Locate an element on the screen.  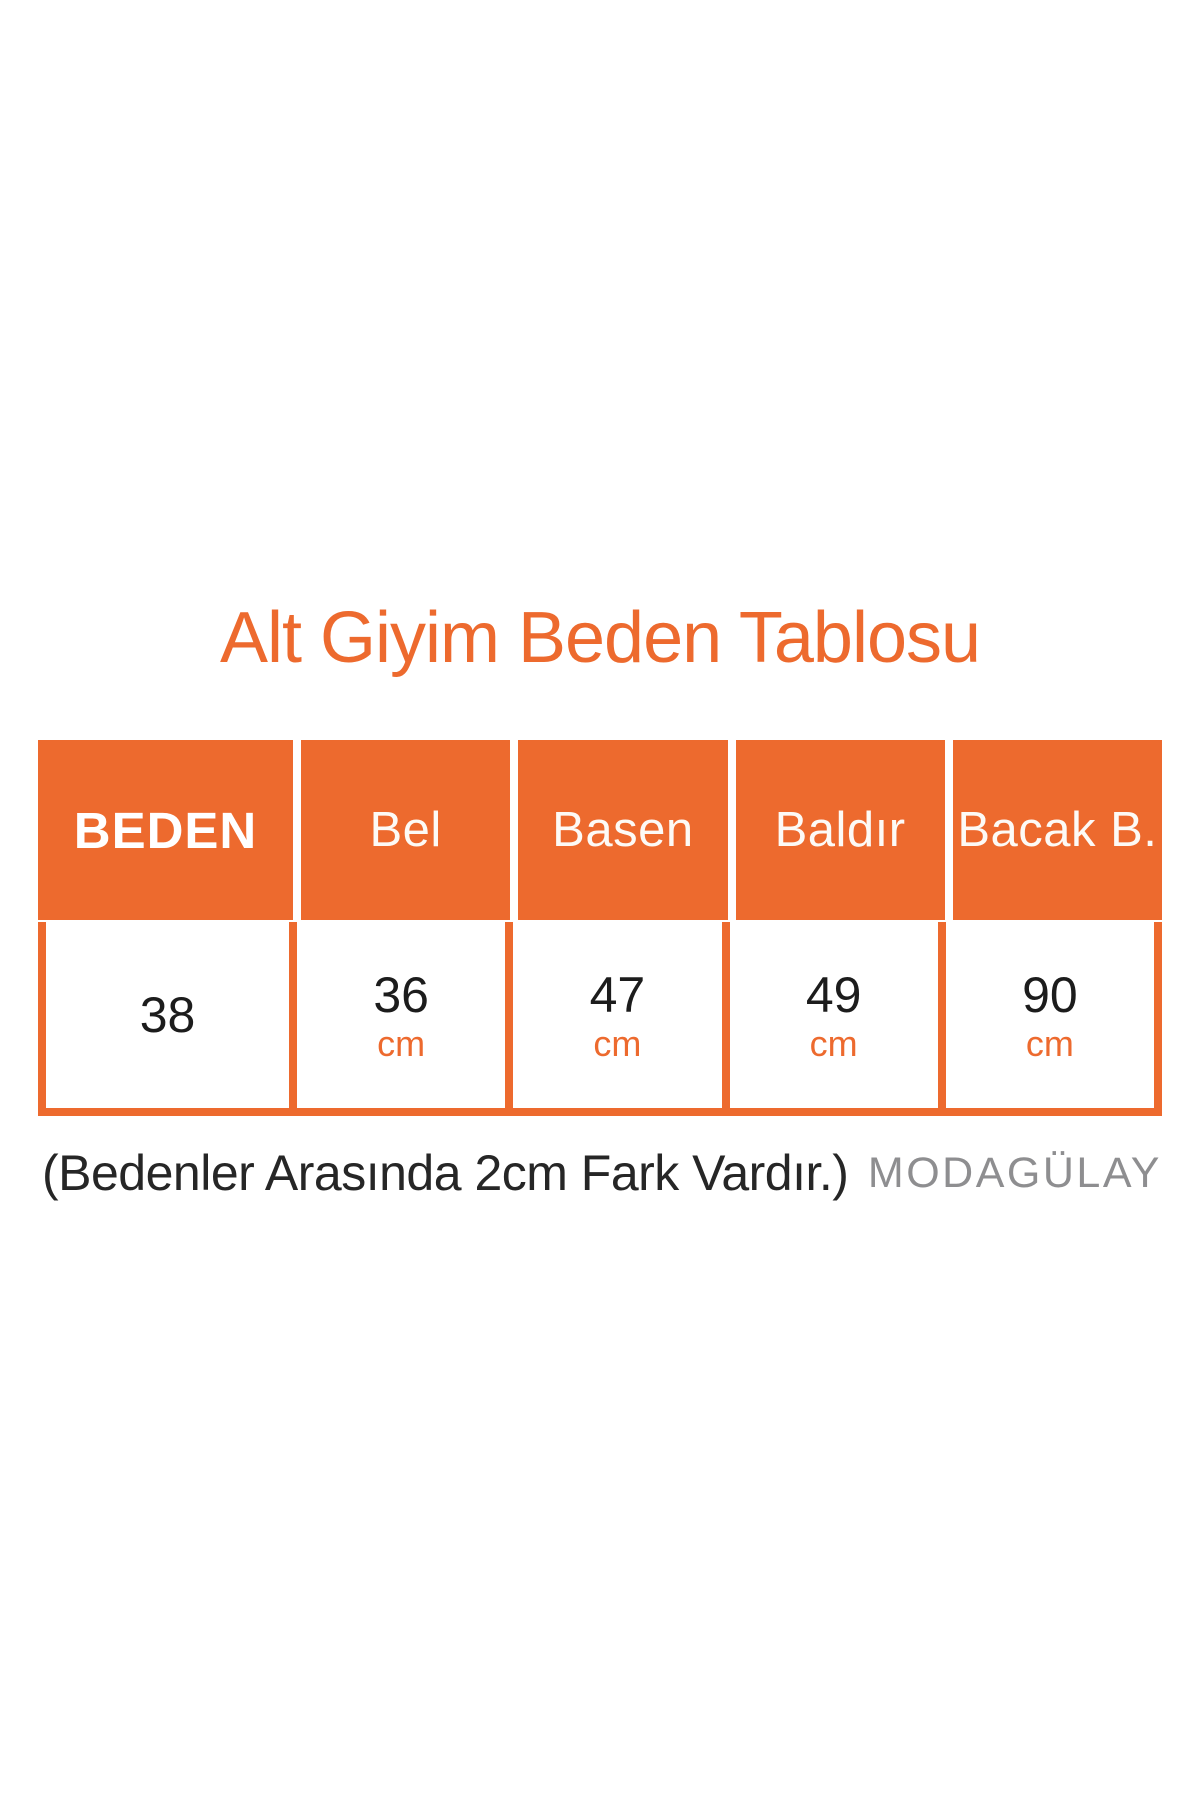
data-cell-basen: 47 cm is located at coordinates (621, 1015).